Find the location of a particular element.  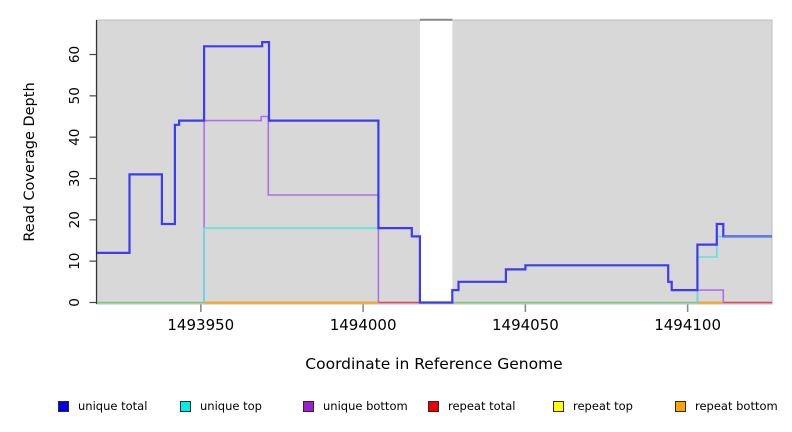

repeat-top-swatch-icon is located at coordinates (558, 406).